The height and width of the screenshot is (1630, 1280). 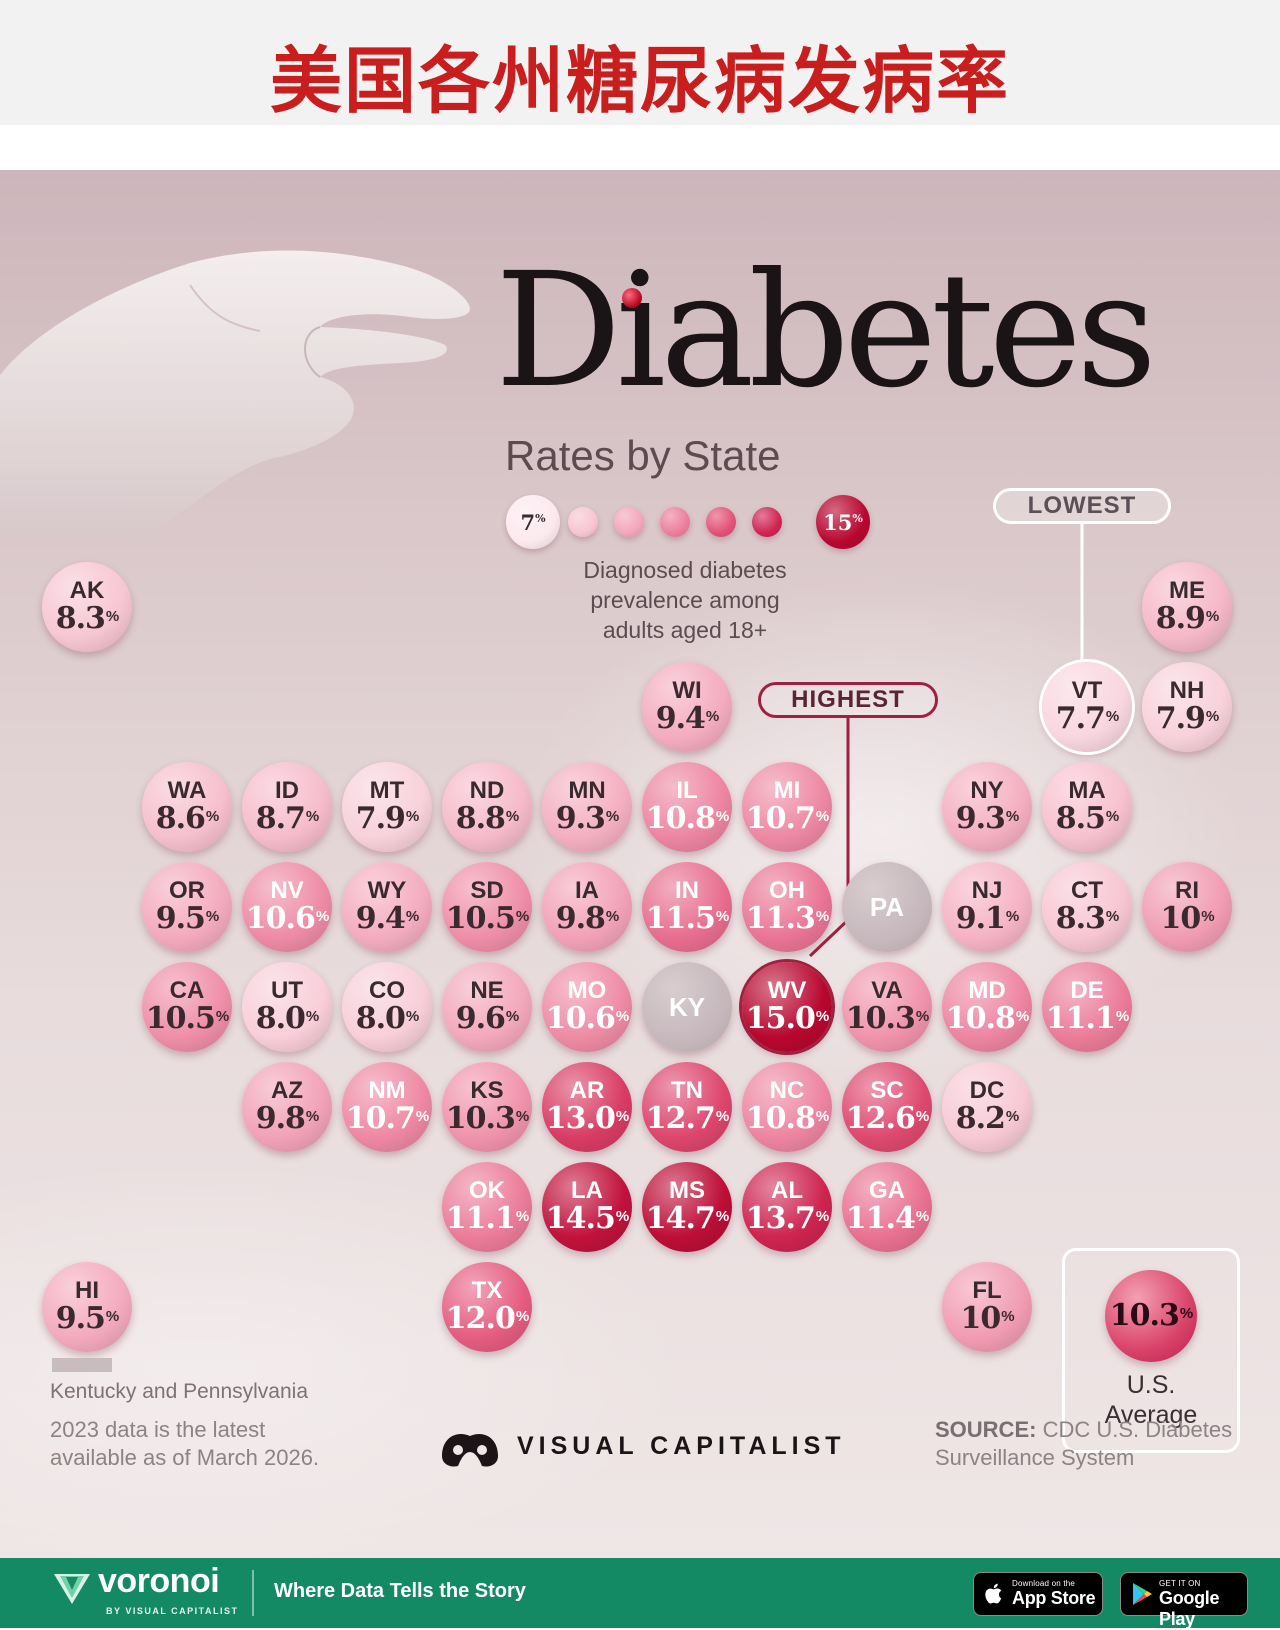 What do you see at coordinates (480, 818) in the screenshot?
I see `state-rate-value: 8.8` at bounding box center [480, 818].